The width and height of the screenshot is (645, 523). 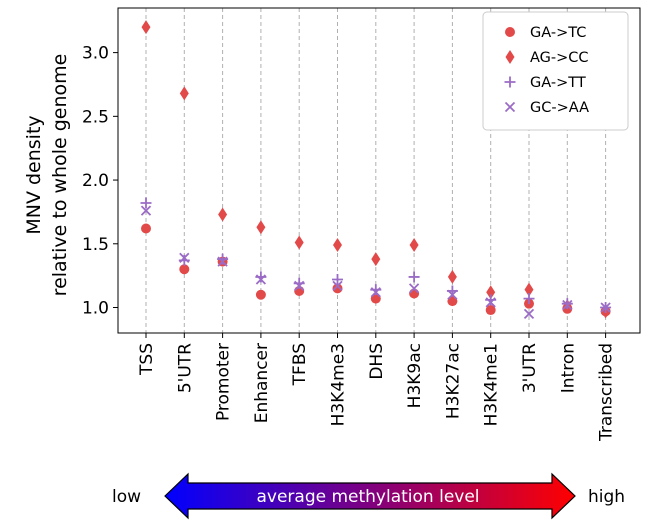 I want to click on x-tick-label: H3K4me3, so click(x=339, y=384).